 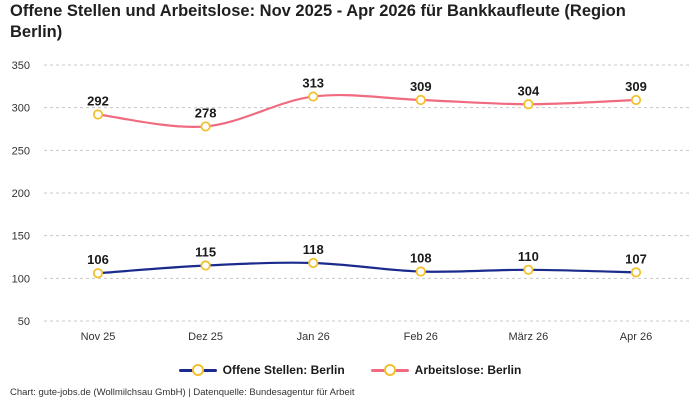 I want to click on y-axis-ticks: 50 100 150 200 250 300 350, so click(x=21, y=194).